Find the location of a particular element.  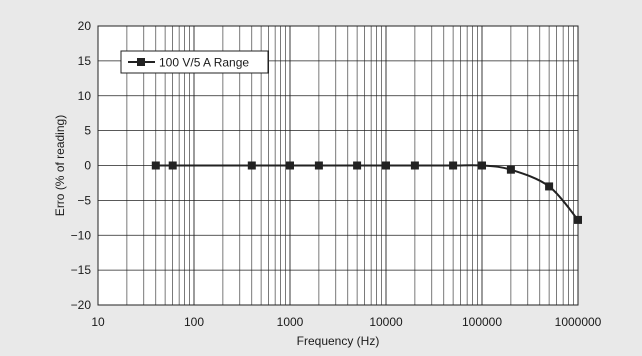

x-tick-label: 10 is located at coordinates (98, 322).